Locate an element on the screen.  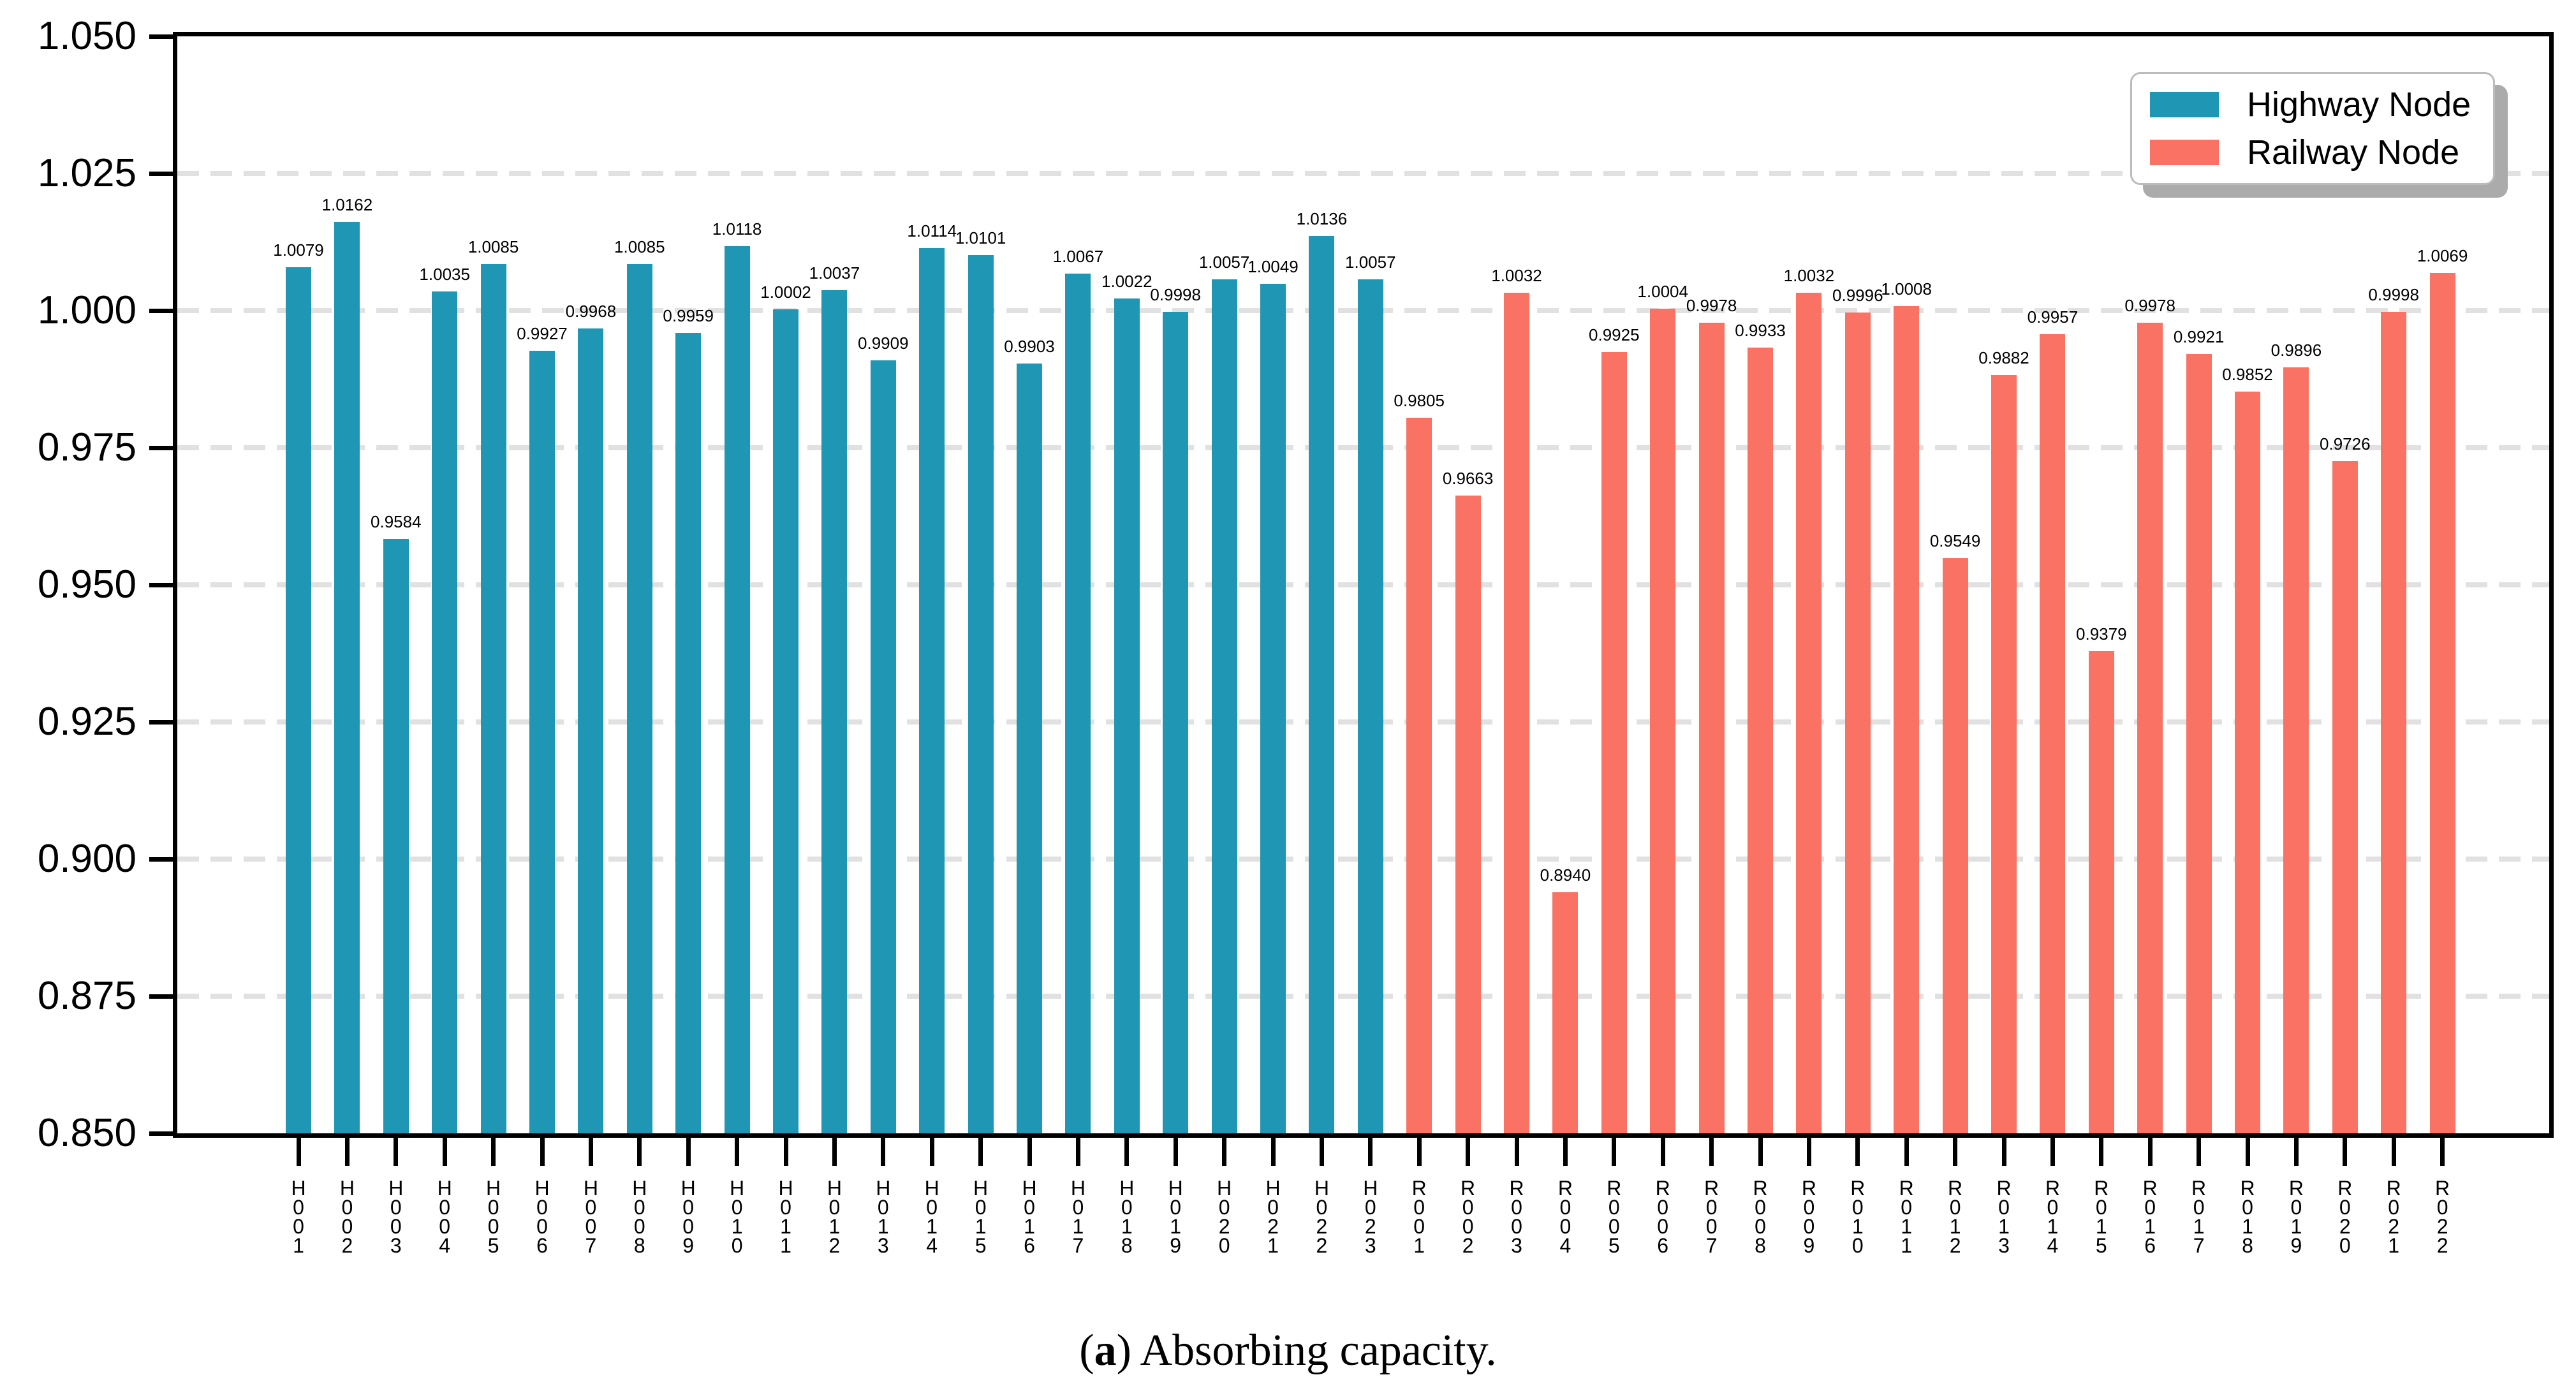
x-tick-R010 is located at coordinates (1857, 1152).